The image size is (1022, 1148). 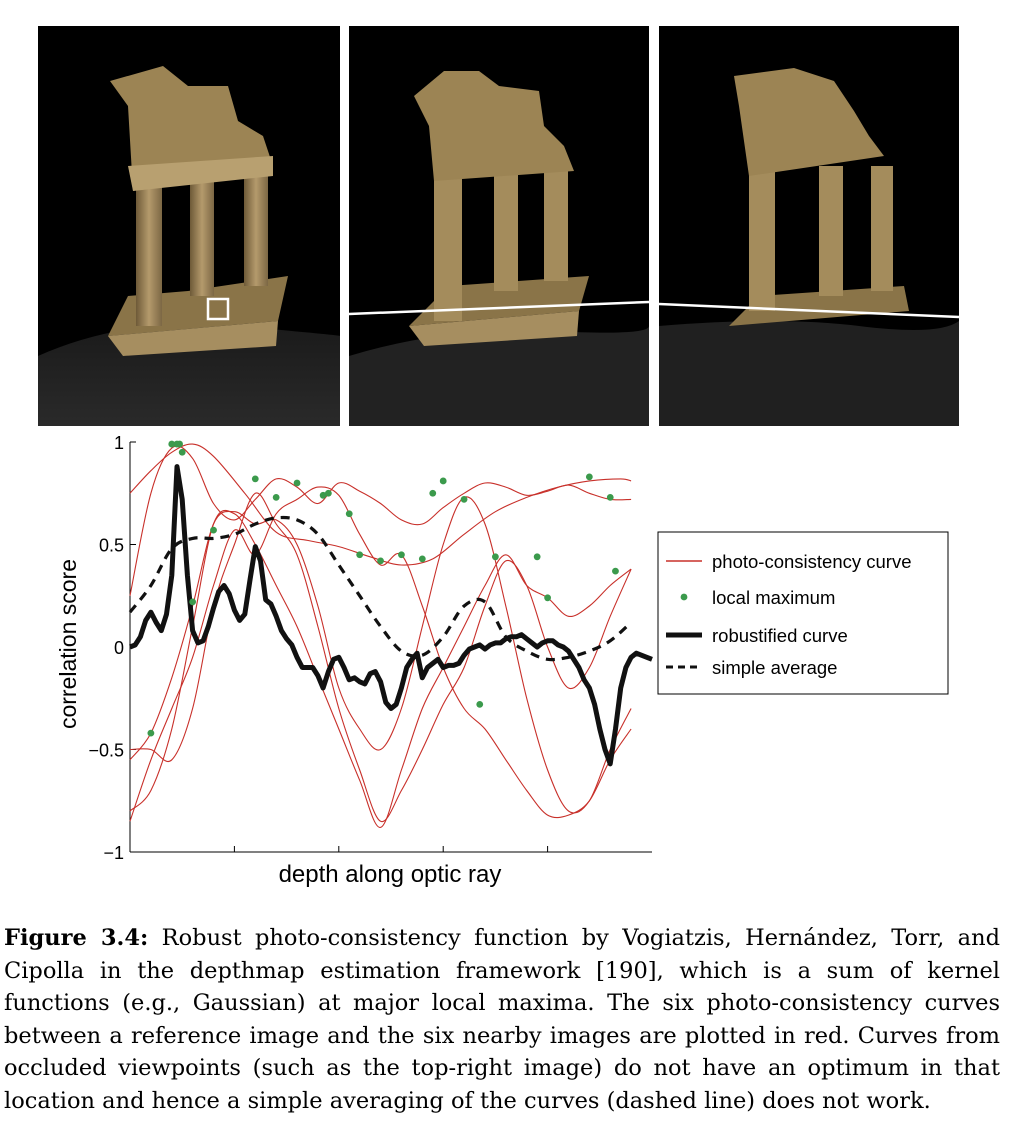 I want to click on legend-box, so click(x=803, y=613).